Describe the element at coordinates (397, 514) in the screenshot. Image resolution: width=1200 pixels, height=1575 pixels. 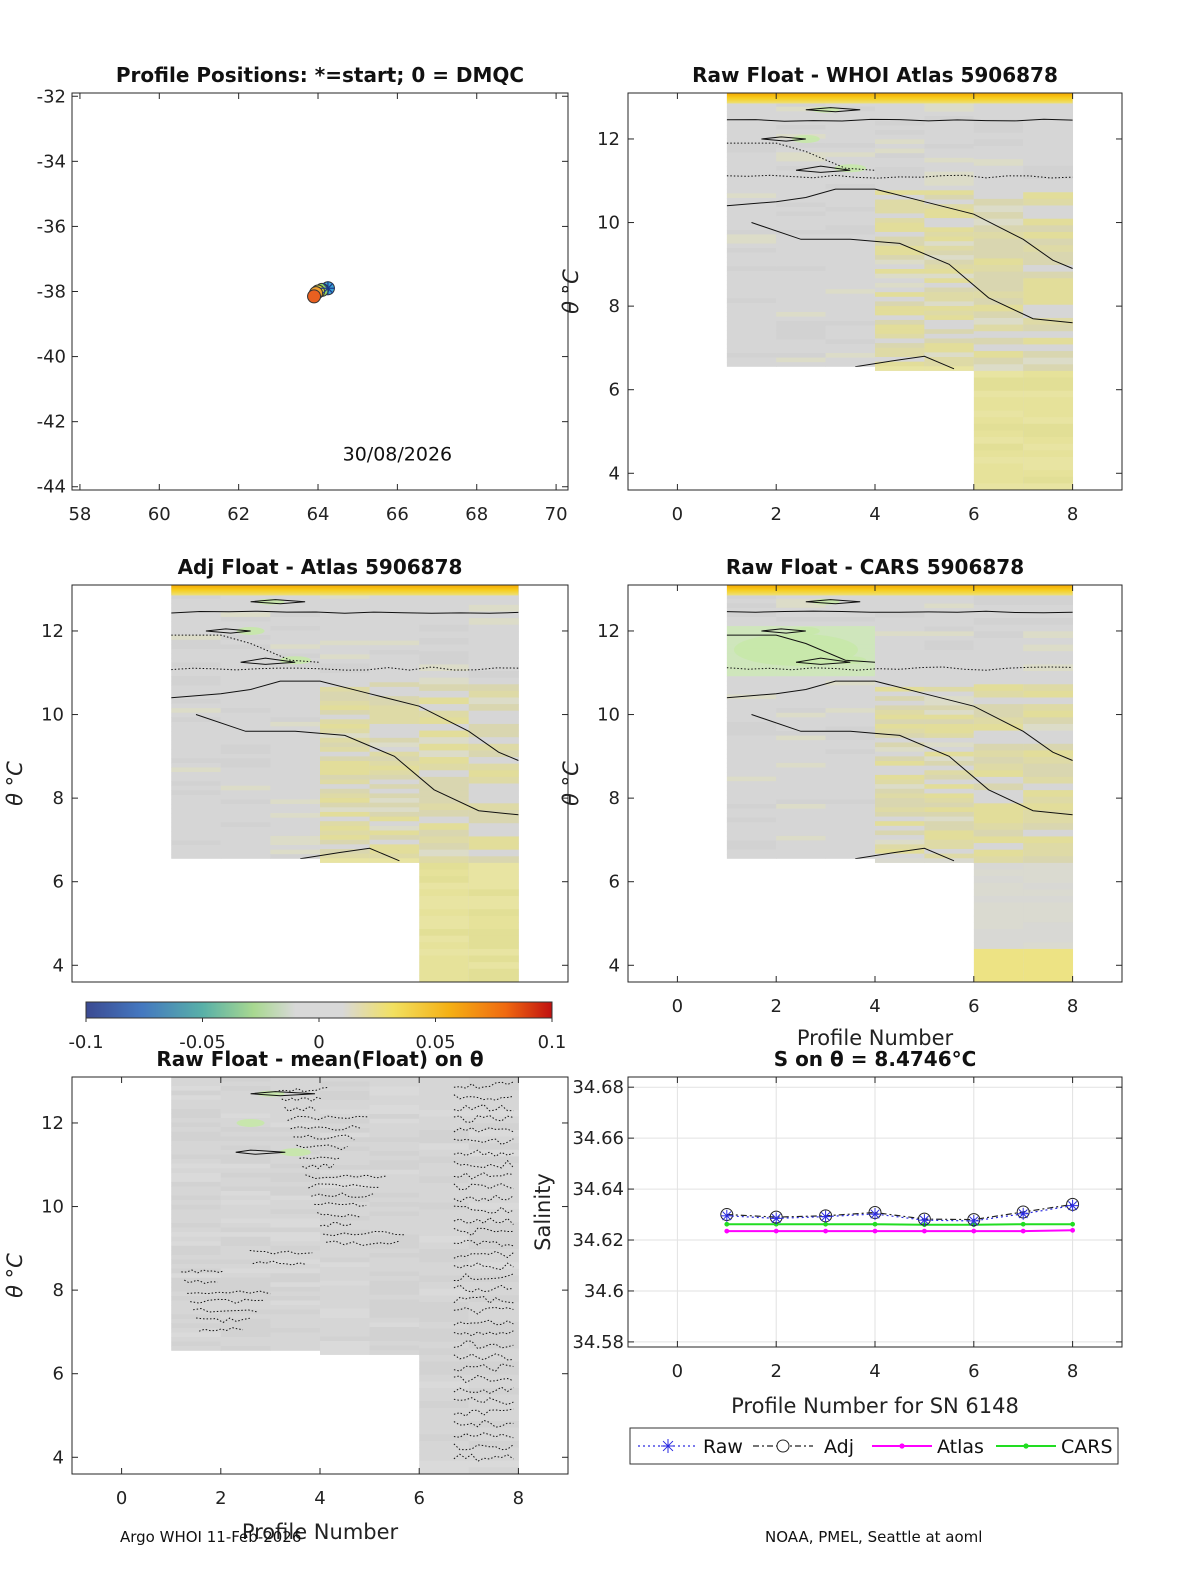
I see `x-tick-label: 66` at that location.